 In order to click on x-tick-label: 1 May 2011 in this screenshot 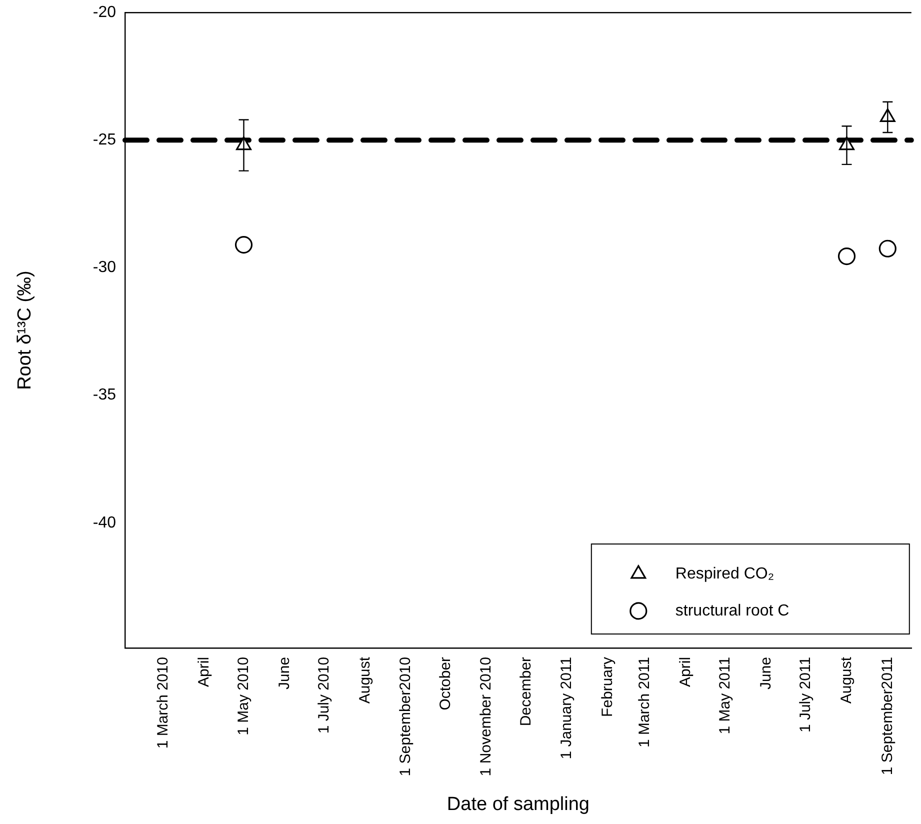, I will do `click(725, 695)`.